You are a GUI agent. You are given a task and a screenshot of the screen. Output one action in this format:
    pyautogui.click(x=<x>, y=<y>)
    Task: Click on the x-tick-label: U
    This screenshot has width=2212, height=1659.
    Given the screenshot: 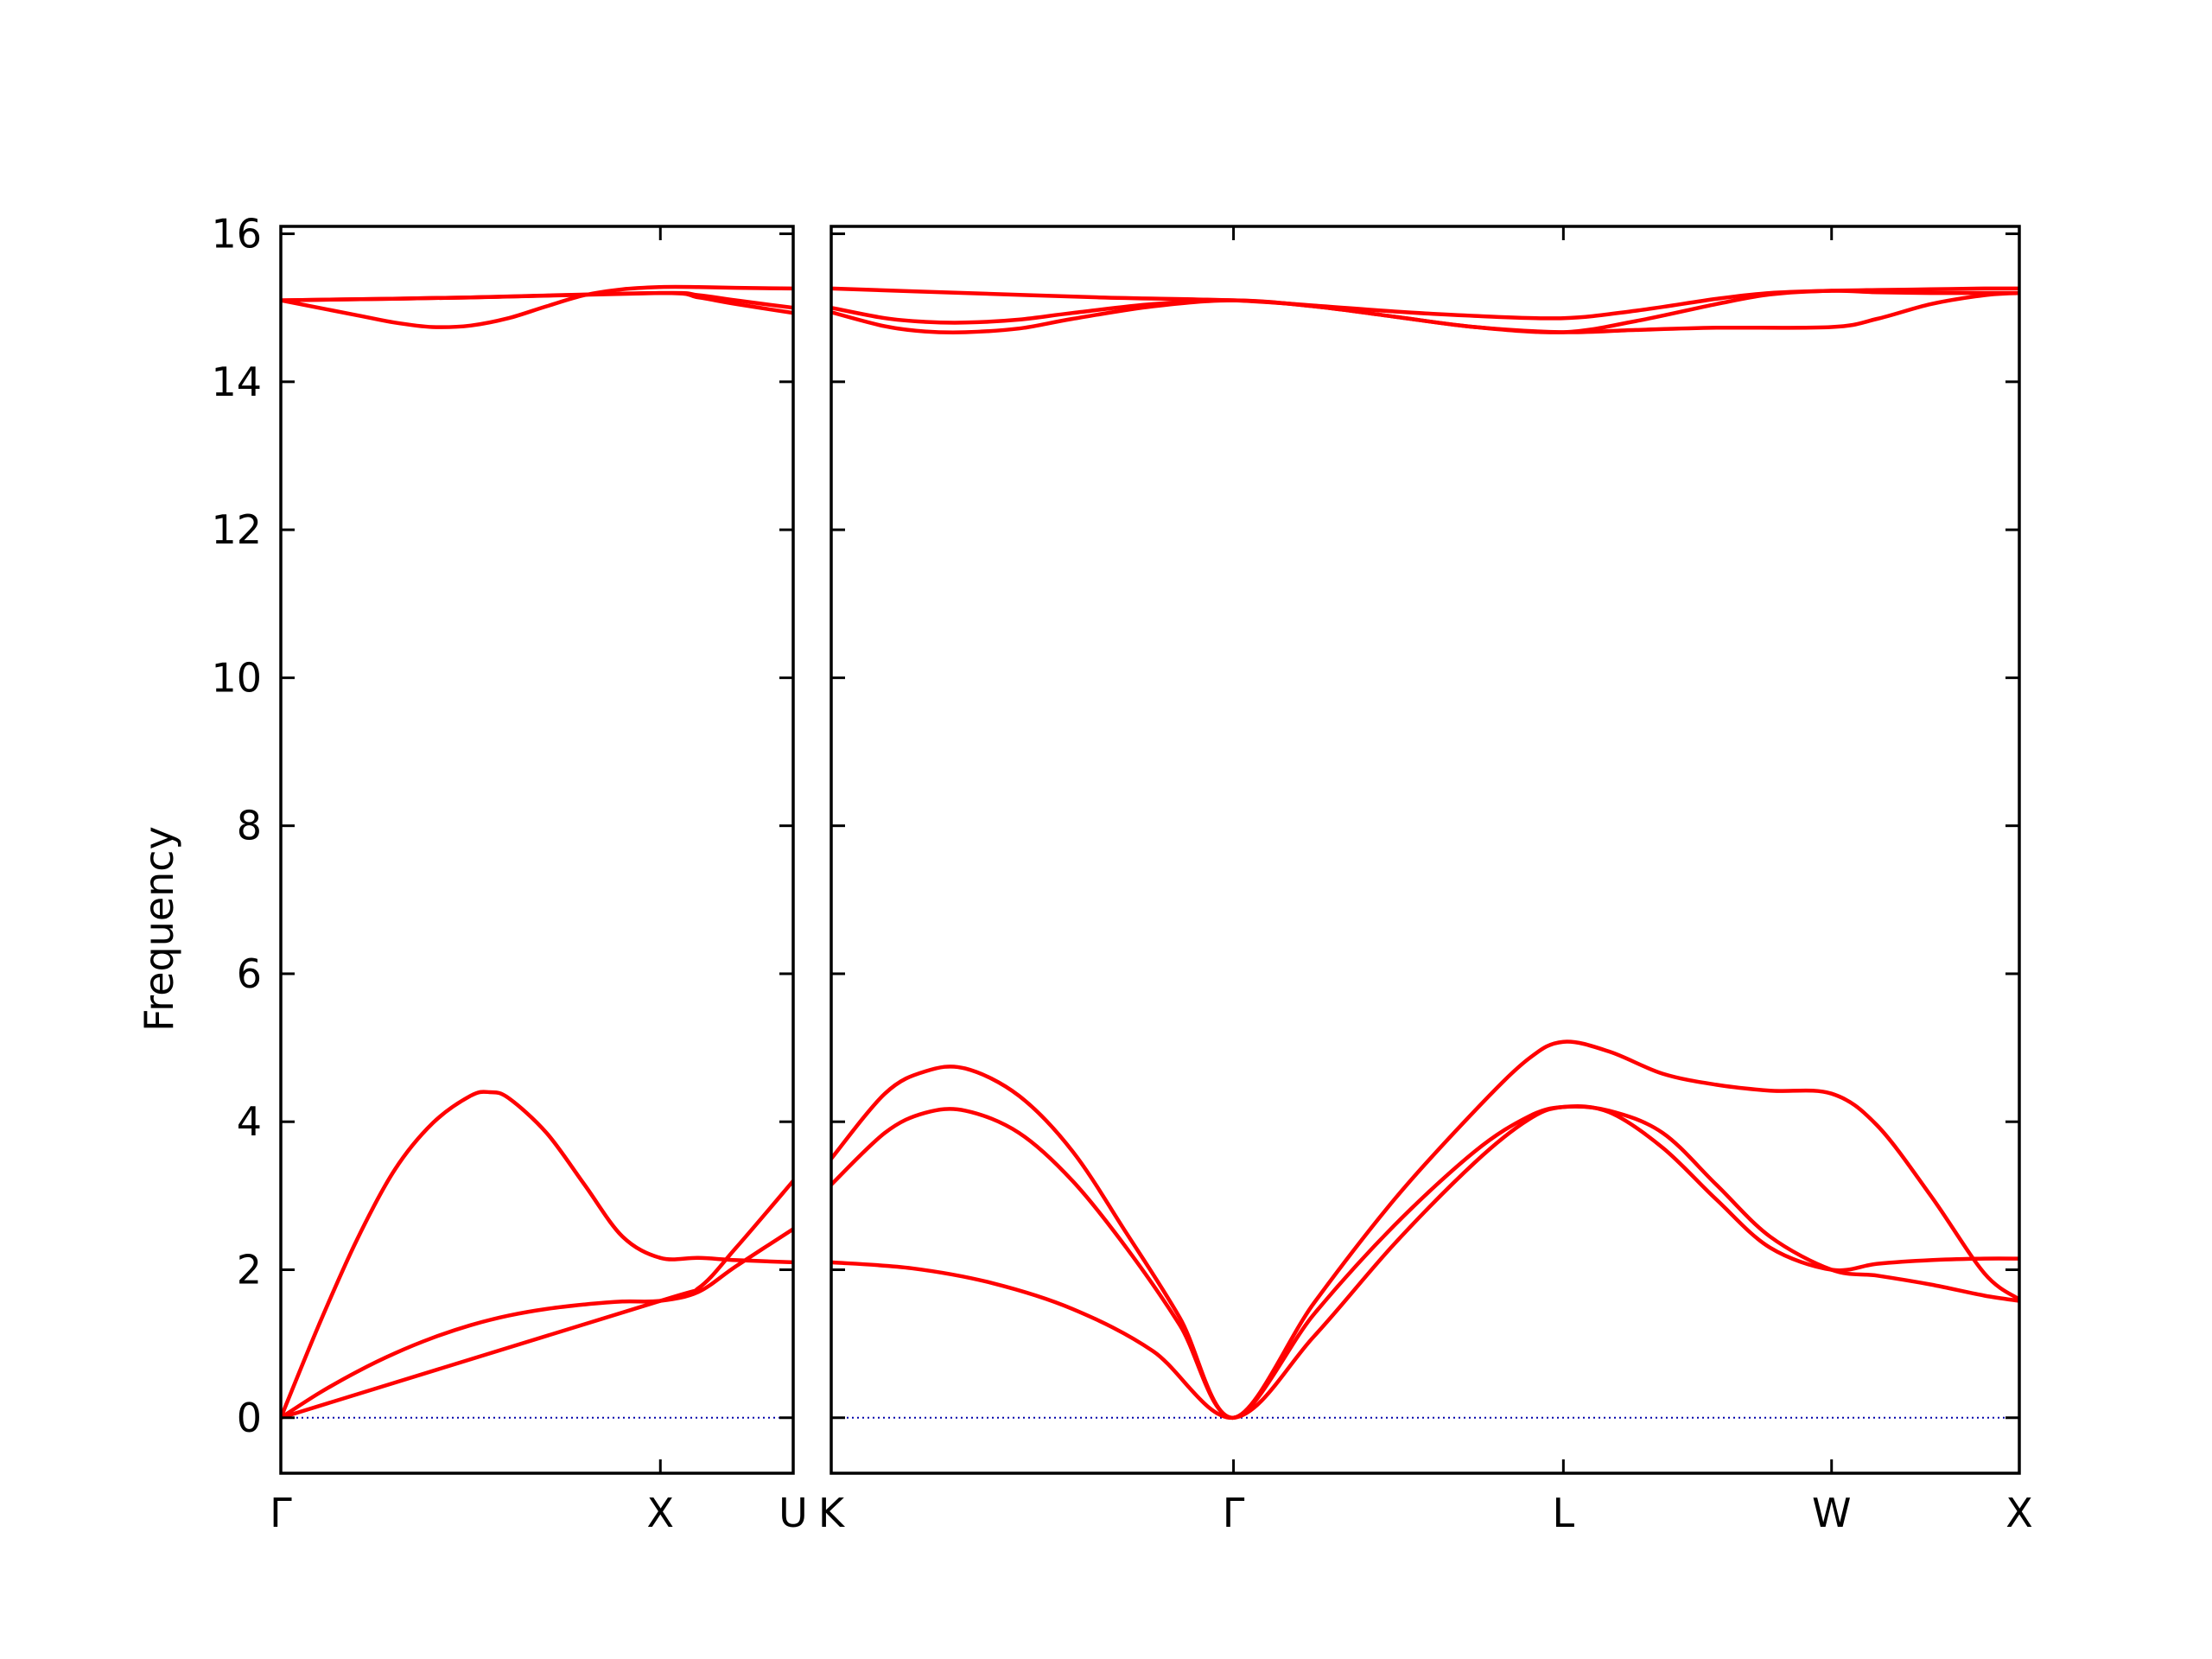 What is the action you would take?
    pyautogui.click(x=793, y=1513)
    